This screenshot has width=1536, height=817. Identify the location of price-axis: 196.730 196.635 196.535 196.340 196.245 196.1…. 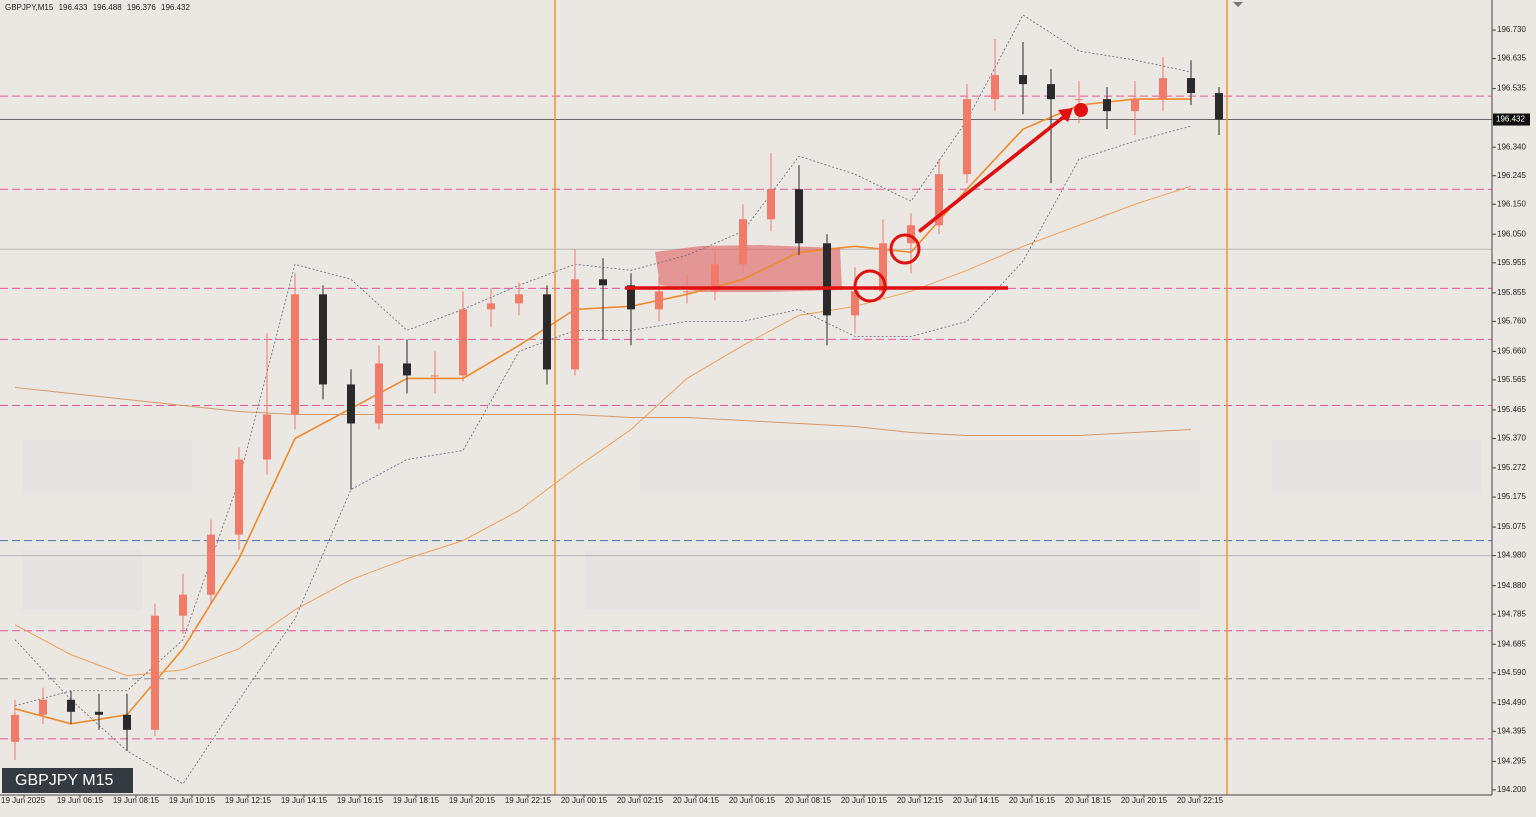
(1511, 409).